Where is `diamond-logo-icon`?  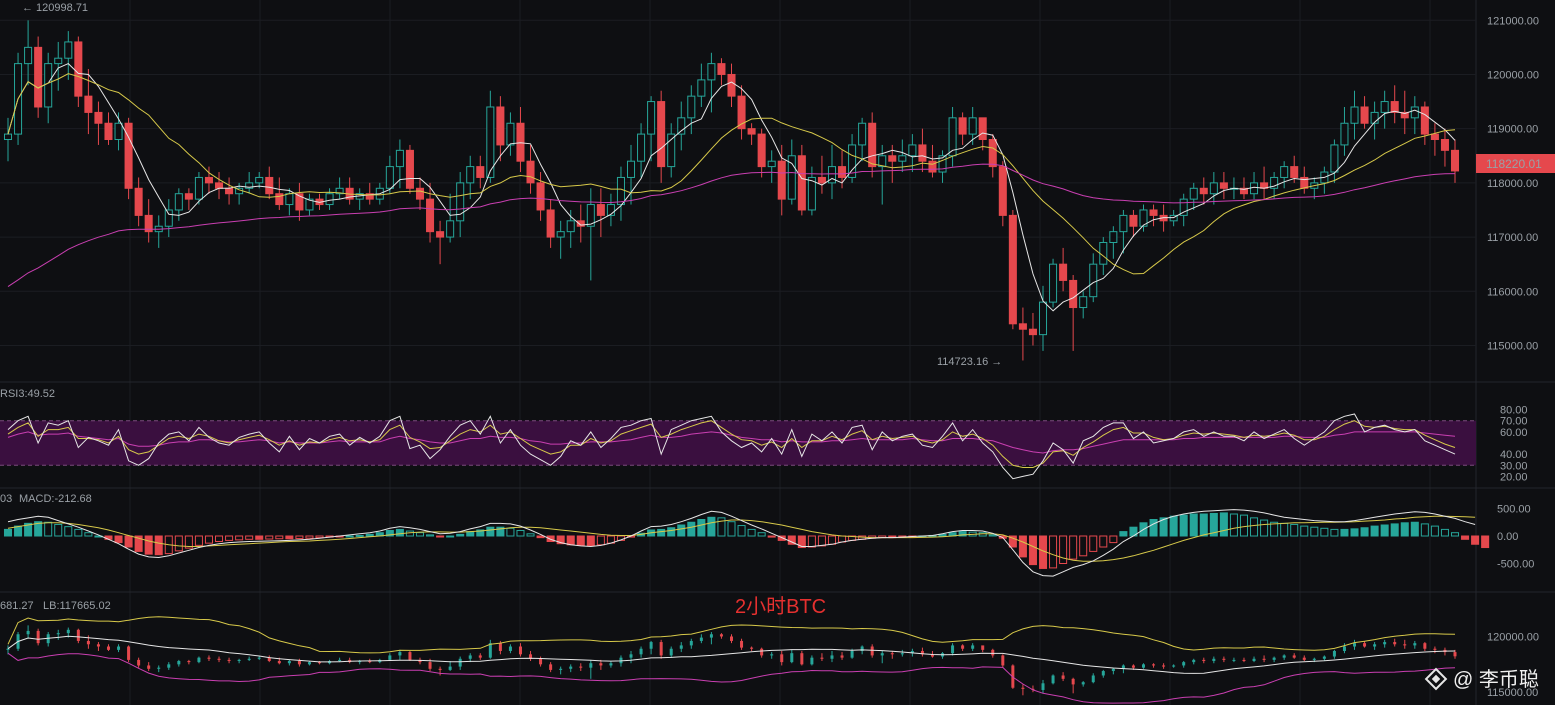
diamond-logo-icon is located at coordinates (1436, 679).